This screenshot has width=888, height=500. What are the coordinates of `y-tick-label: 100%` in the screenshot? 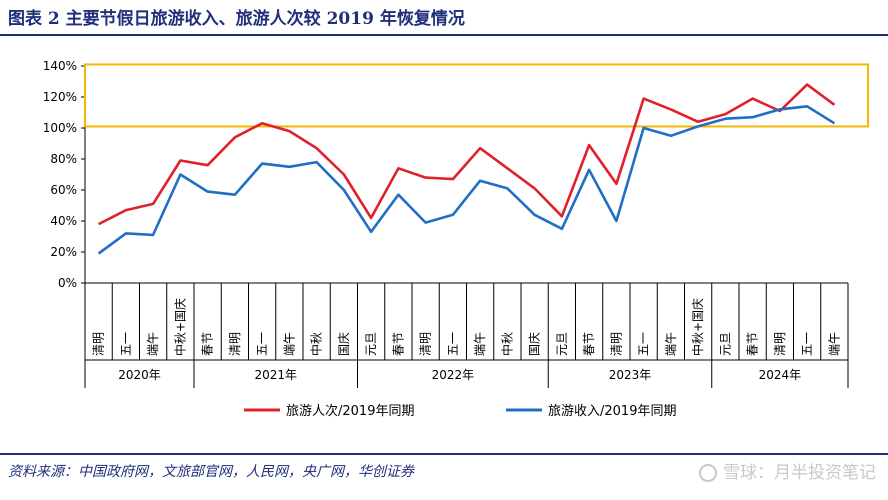 It's located at (60, 128).